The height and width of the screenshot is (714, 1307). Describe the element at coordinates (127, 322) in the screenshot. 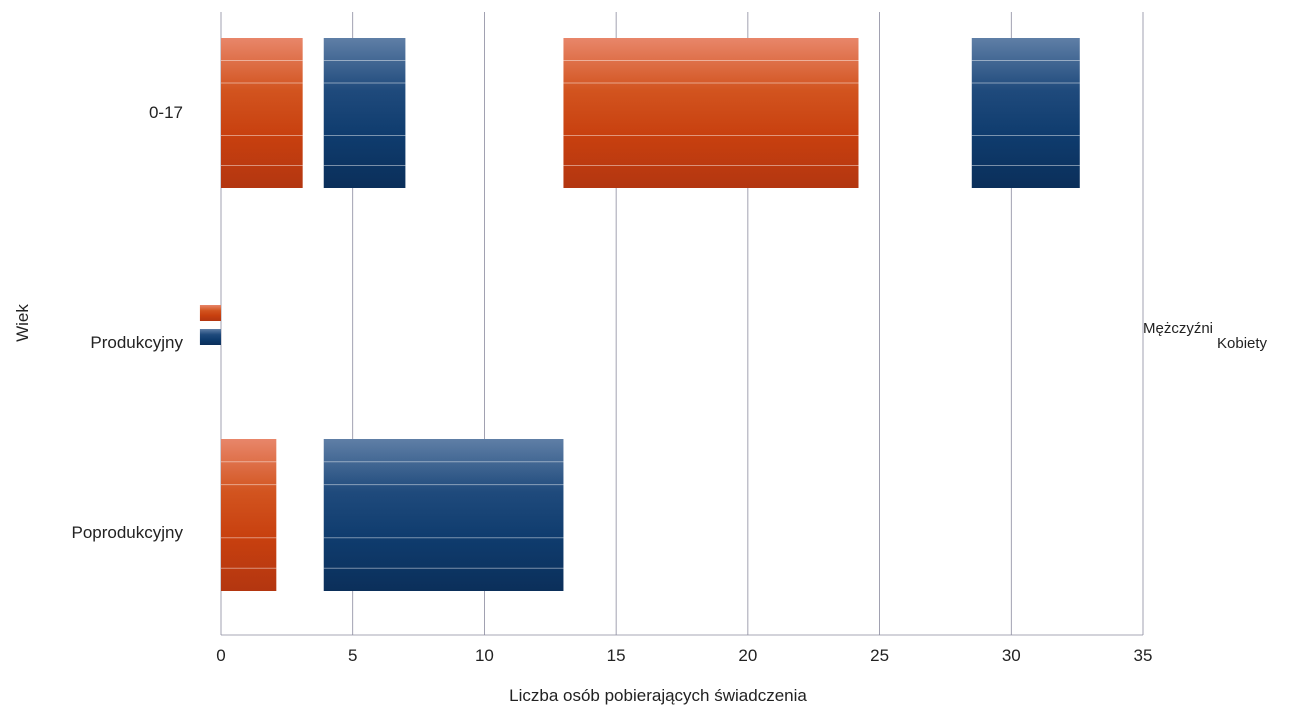

I see `y-axis-categories: 0-17 Produkcyjny Poprodukcyjny` at that location.